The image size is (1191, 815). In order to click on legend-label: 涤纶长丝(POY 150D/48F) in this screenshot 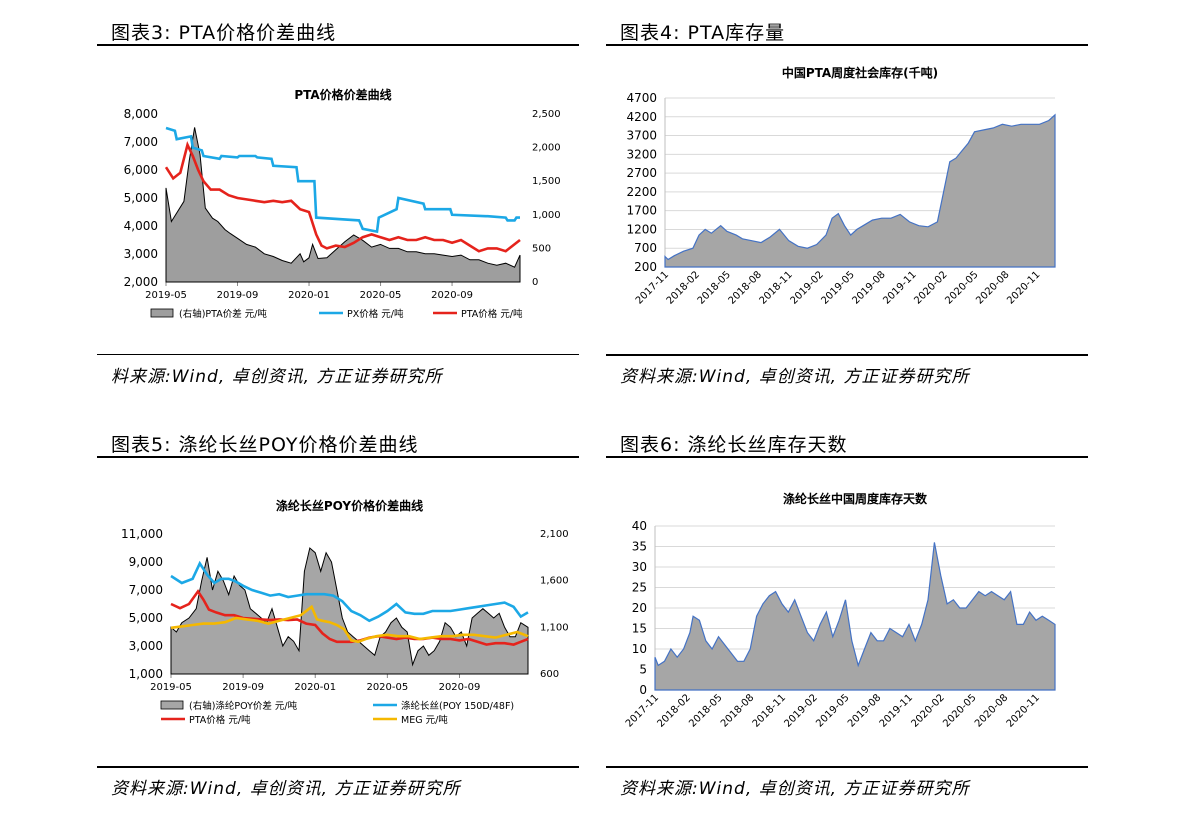, I will do `click(457, 706)`.